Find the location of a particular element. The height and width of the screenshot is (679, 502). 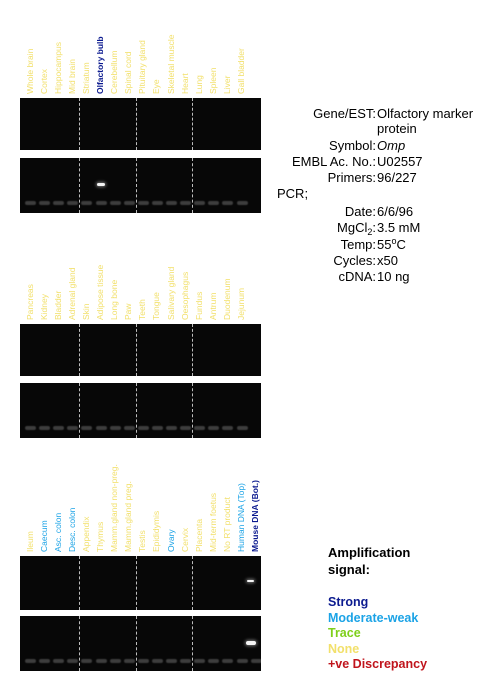

primers-label: Primers: is located at coordinates (351, 177).